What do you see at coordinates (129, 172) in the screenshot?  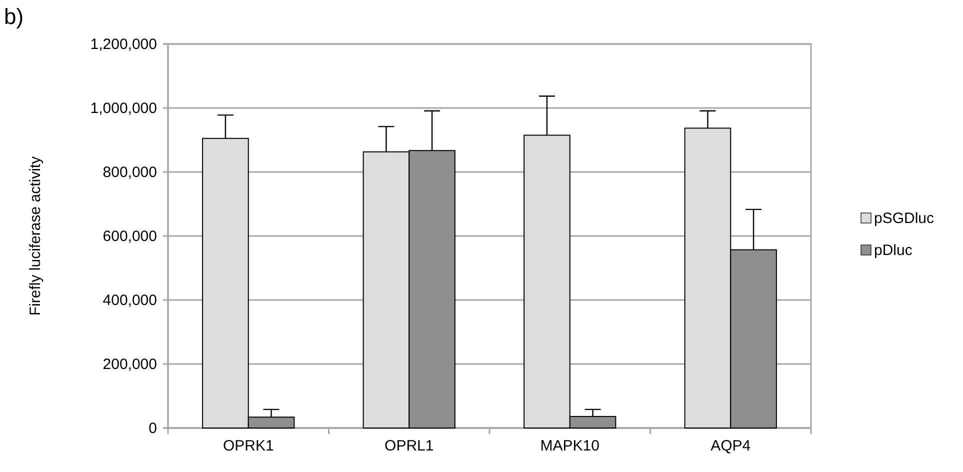 I see `y-tick-label: 800,000` at bounding box center [129, 172].